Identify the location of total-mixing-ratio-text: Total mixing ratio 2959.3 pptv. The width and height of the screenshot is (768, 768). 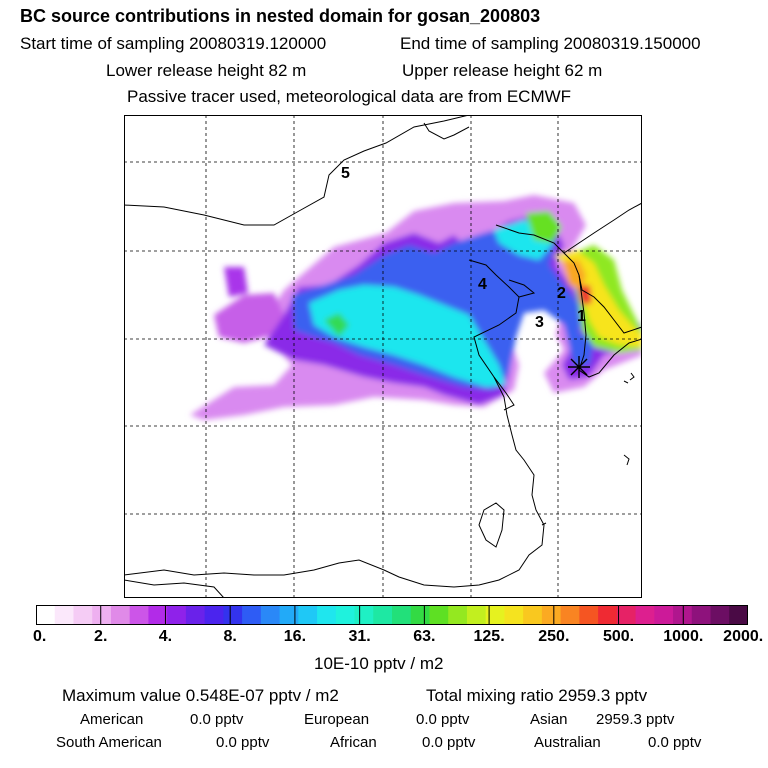
(537, 695).